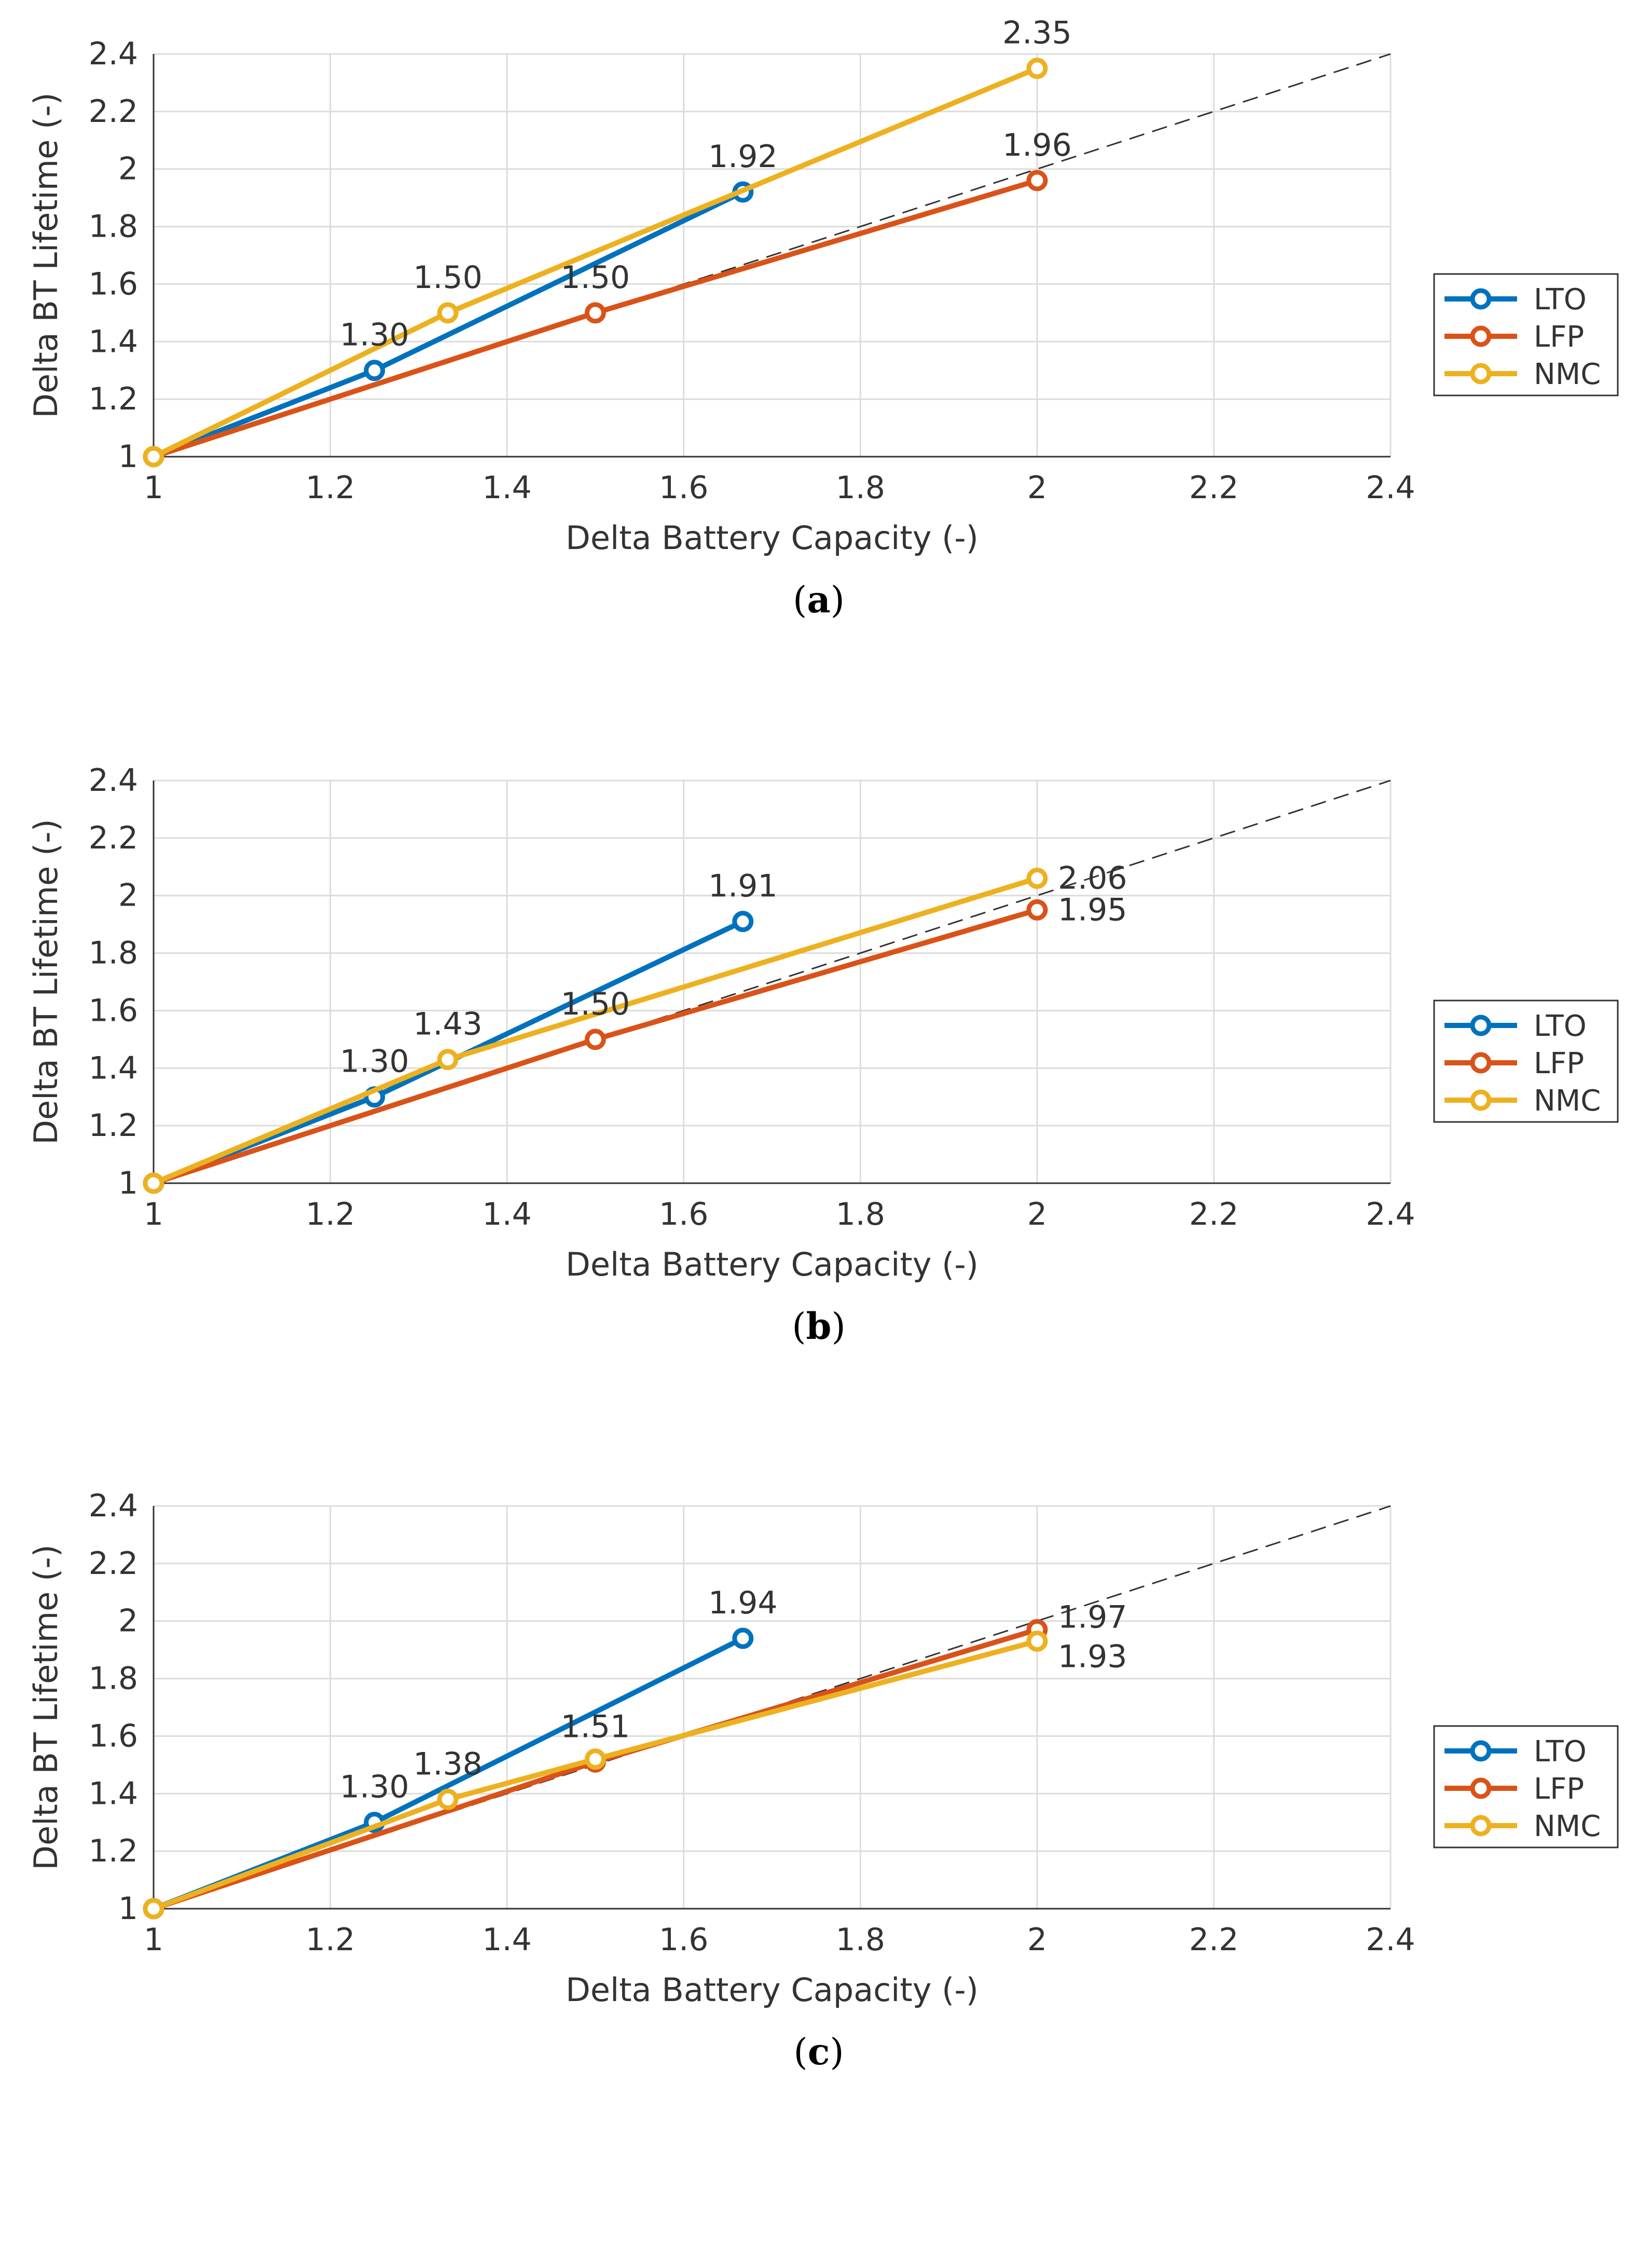 This screenshot has height=2246, width=1652. Describe the element at coordinates (595, 1774) in the screenshot. I see `series-line-nmc` at that location.